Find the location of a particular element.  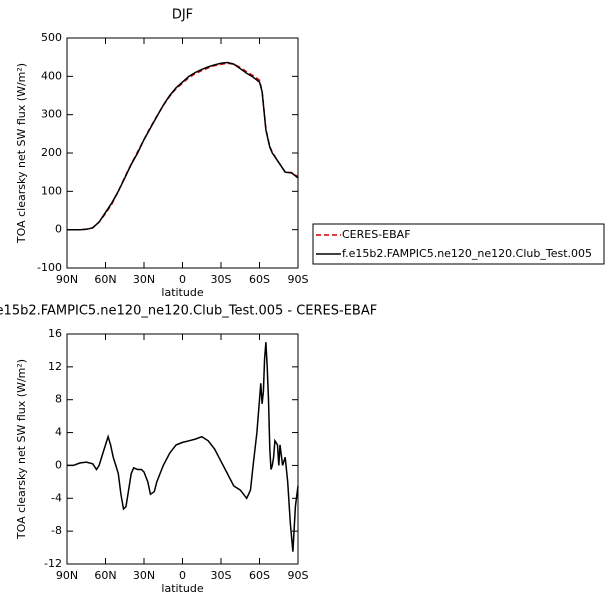

y-tick-label: 4 is located at coordinates (58, 432).